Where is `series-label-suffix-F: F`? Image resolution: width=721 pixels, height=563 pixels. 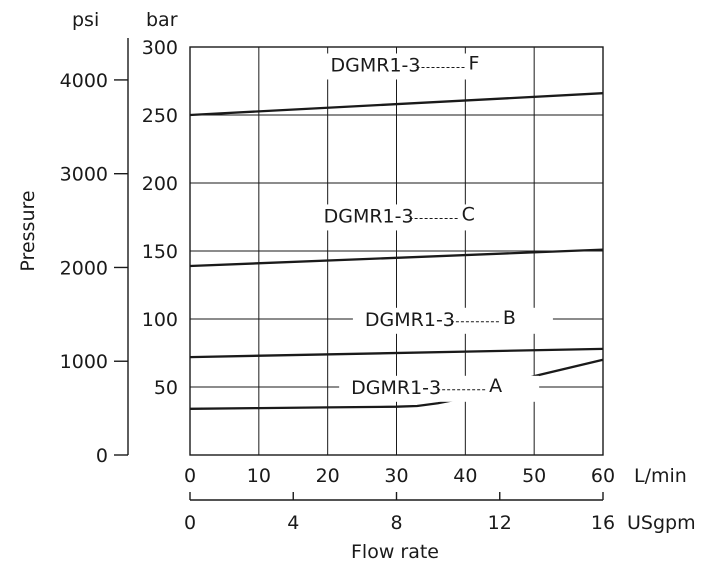
series-label-suffix-F: F is located at coordinates (474, 63).